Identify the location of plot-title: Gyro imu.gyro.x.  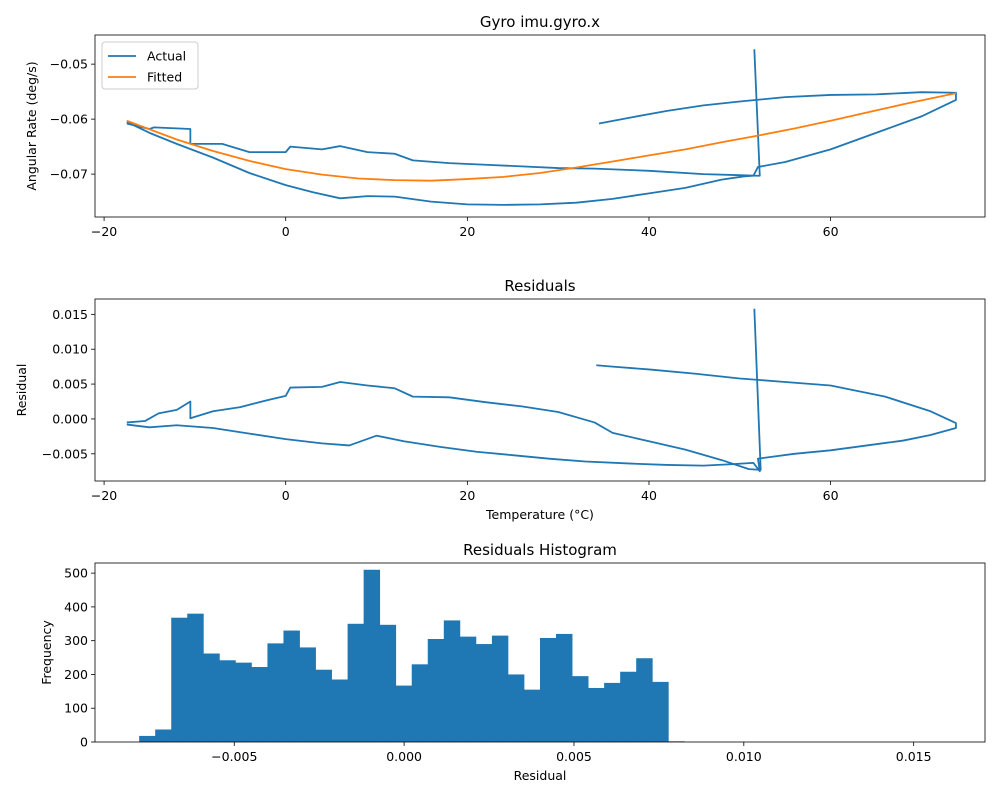
(540, 22).